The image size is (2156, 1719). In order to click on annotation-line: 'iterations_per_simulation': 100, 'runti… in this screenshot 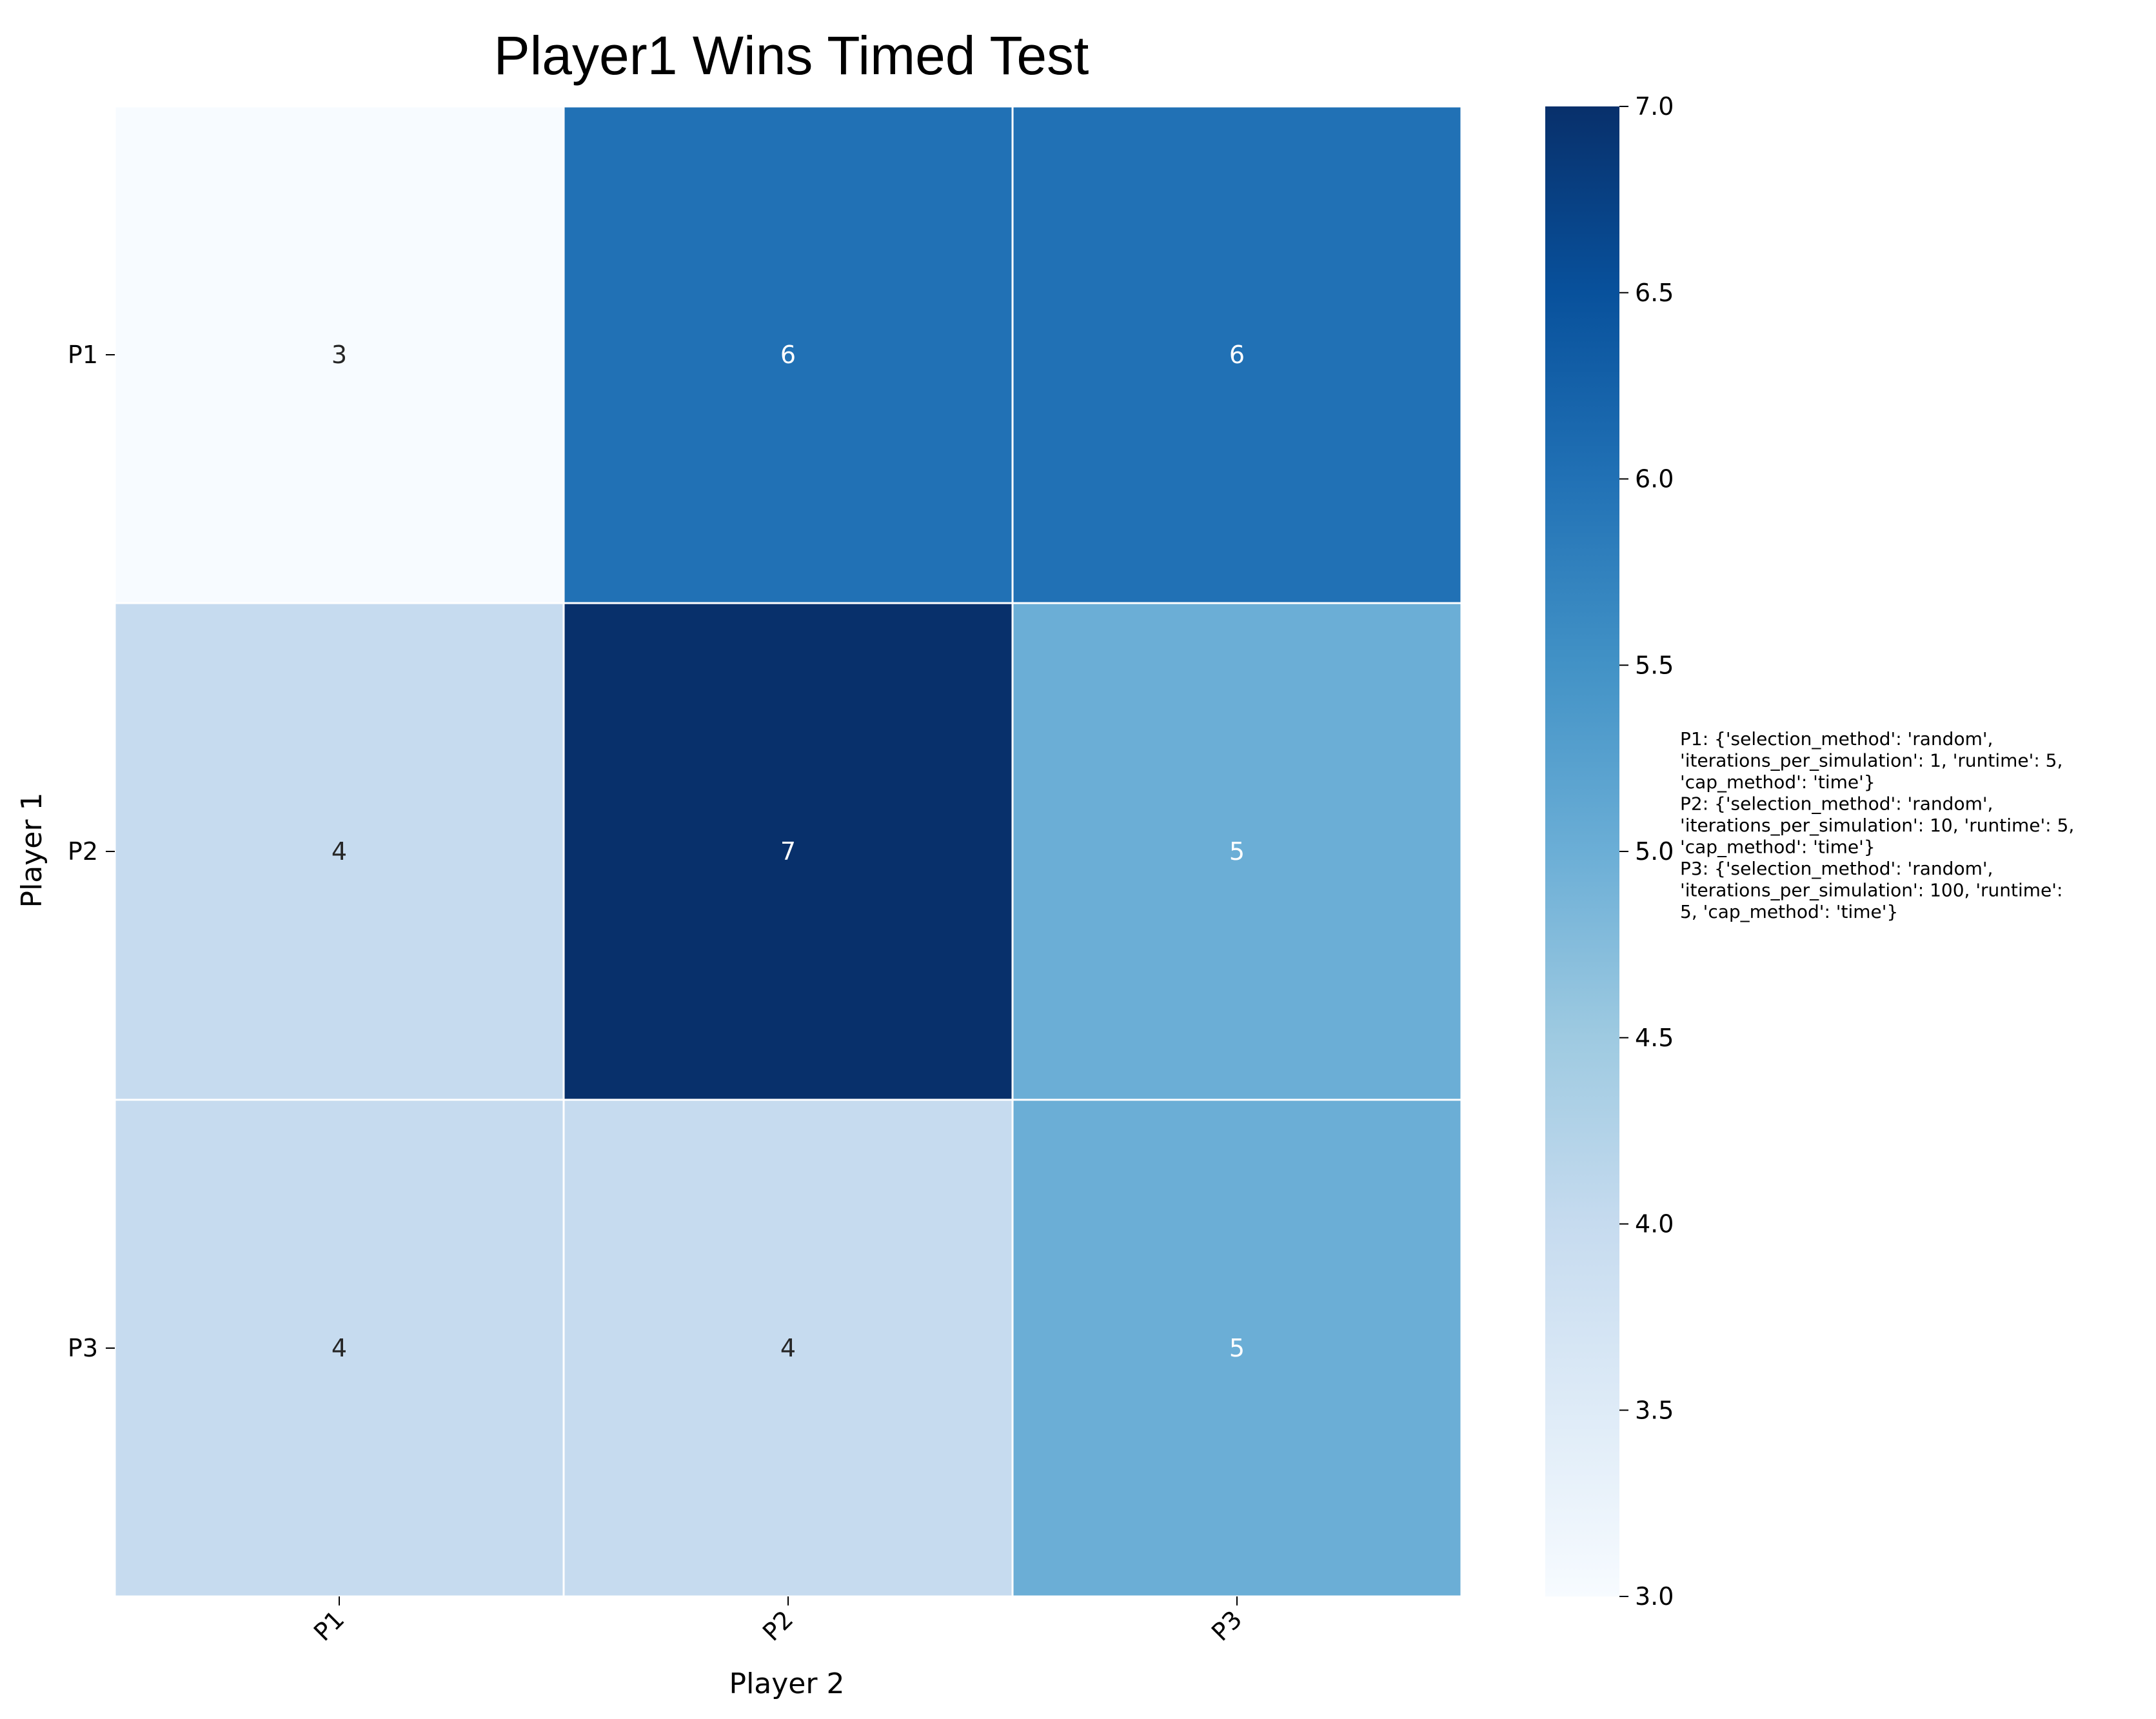, I will do `click(1871, 890)`.